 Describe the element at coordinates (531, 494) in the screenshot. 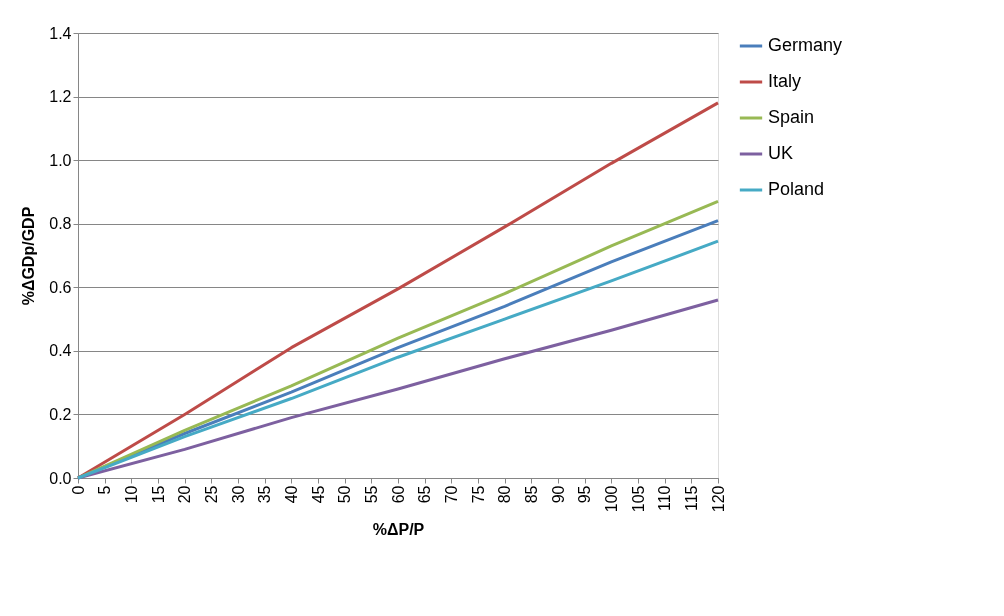

I see `x-tick-label: 85` at that location.